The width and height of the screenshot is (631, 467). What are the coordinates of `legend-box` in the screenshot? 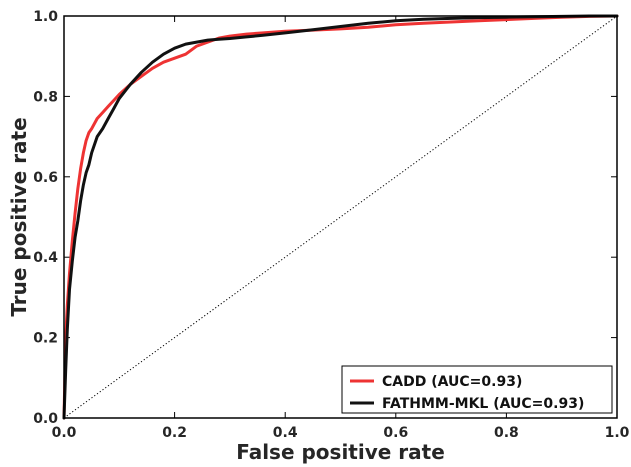 It's located at (477, 389).